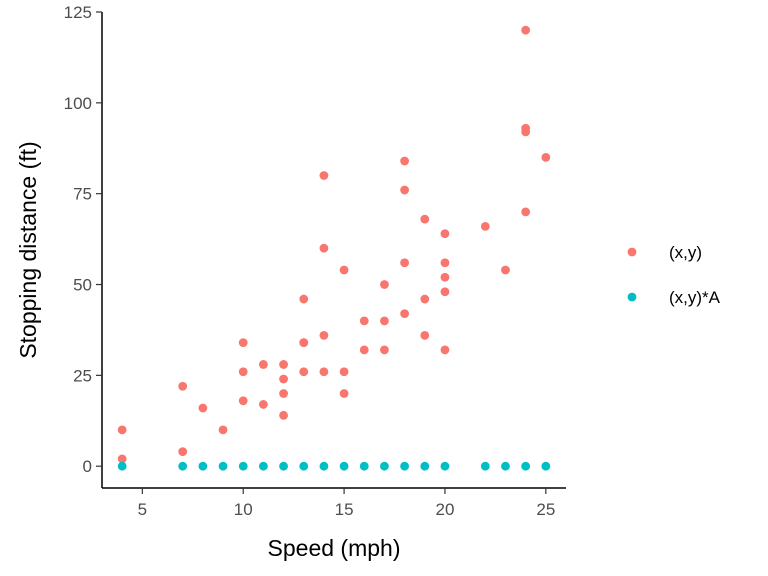 The height and width of the screenshot is (576, 768). What do you see at coordinates (545, 509) in the screenshot?
I see `x-tick-label: 25` at bounding box center [545, 509].